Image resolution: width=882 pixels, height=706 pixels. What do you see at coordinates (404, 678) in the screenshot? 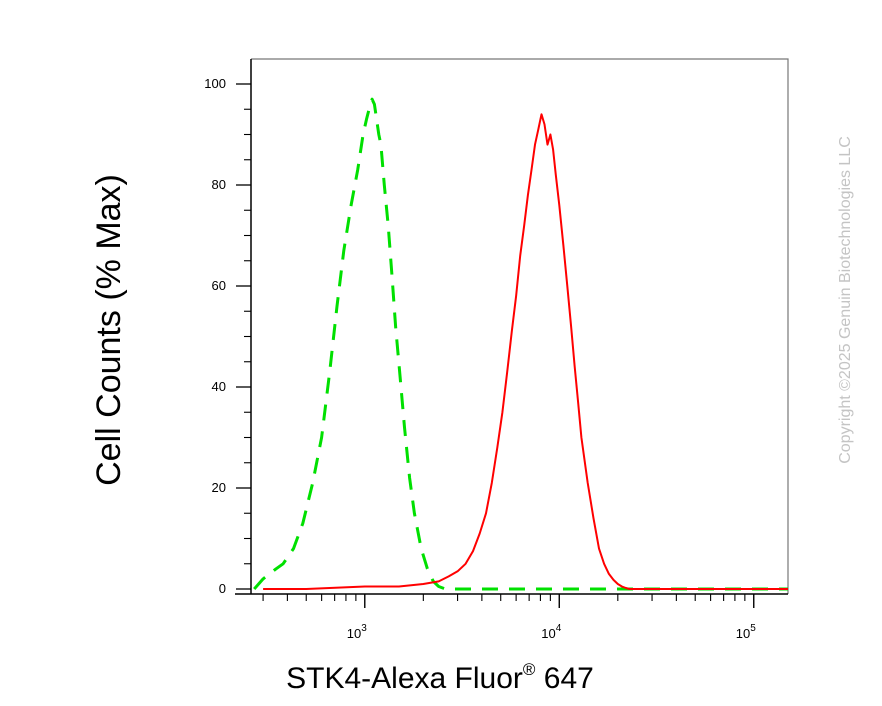
I see `x-axis-title-main: STK4-Alexa Fluor` at bounding box center [404, 678].